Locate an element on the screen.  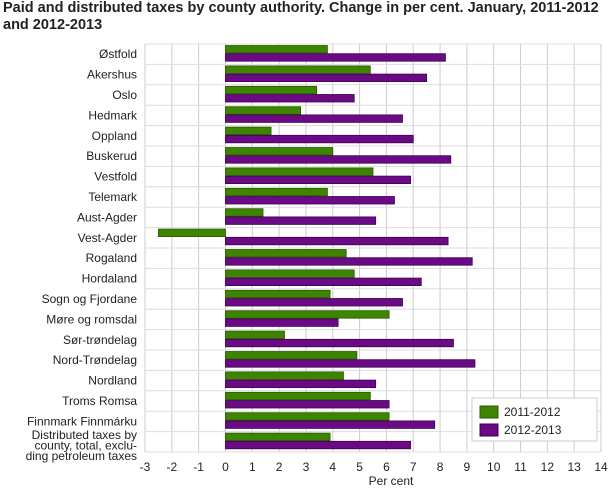
x-tick-label: 2 is located at coordinates (279, 467).